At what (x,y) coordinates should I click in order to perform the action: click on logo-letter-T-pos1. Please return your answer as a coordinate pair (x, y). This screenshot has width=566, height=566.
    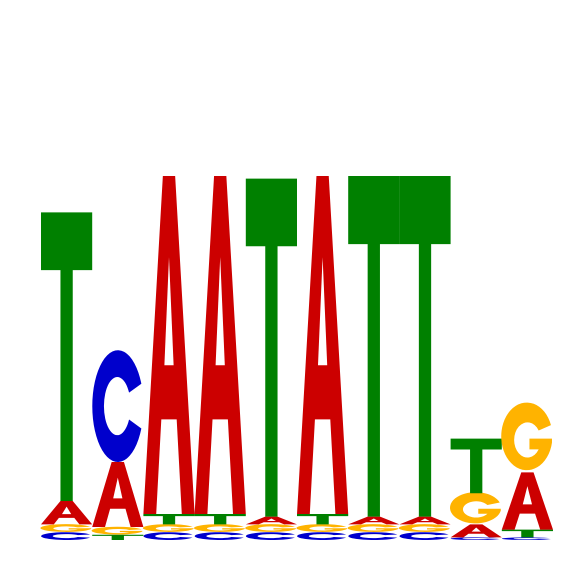
    Looking at the image, I should click on (67, 356).